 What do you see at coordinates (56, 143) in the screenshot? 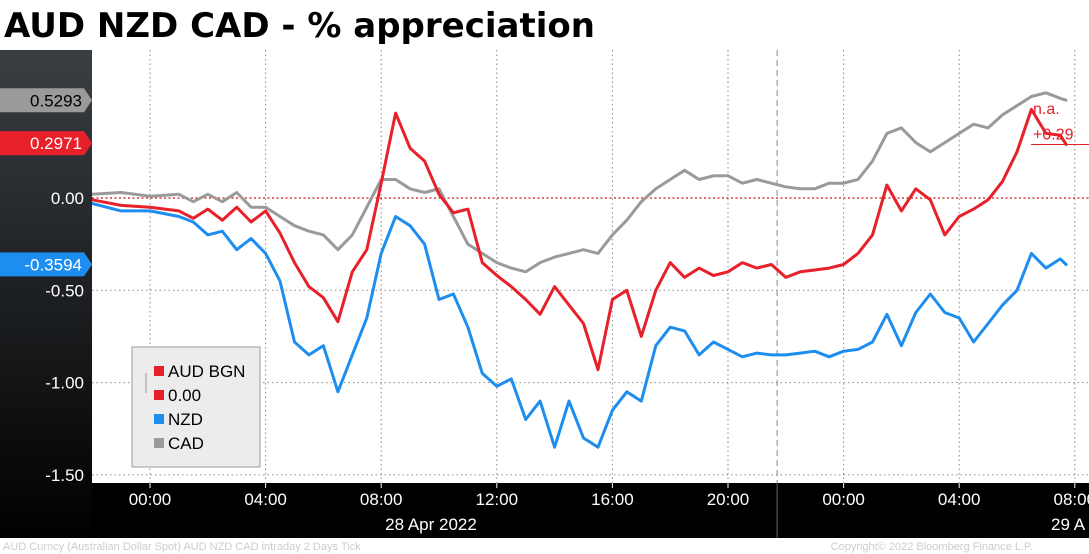
I see `last-value-label: 0.2971` at bounding box center [56, 143].